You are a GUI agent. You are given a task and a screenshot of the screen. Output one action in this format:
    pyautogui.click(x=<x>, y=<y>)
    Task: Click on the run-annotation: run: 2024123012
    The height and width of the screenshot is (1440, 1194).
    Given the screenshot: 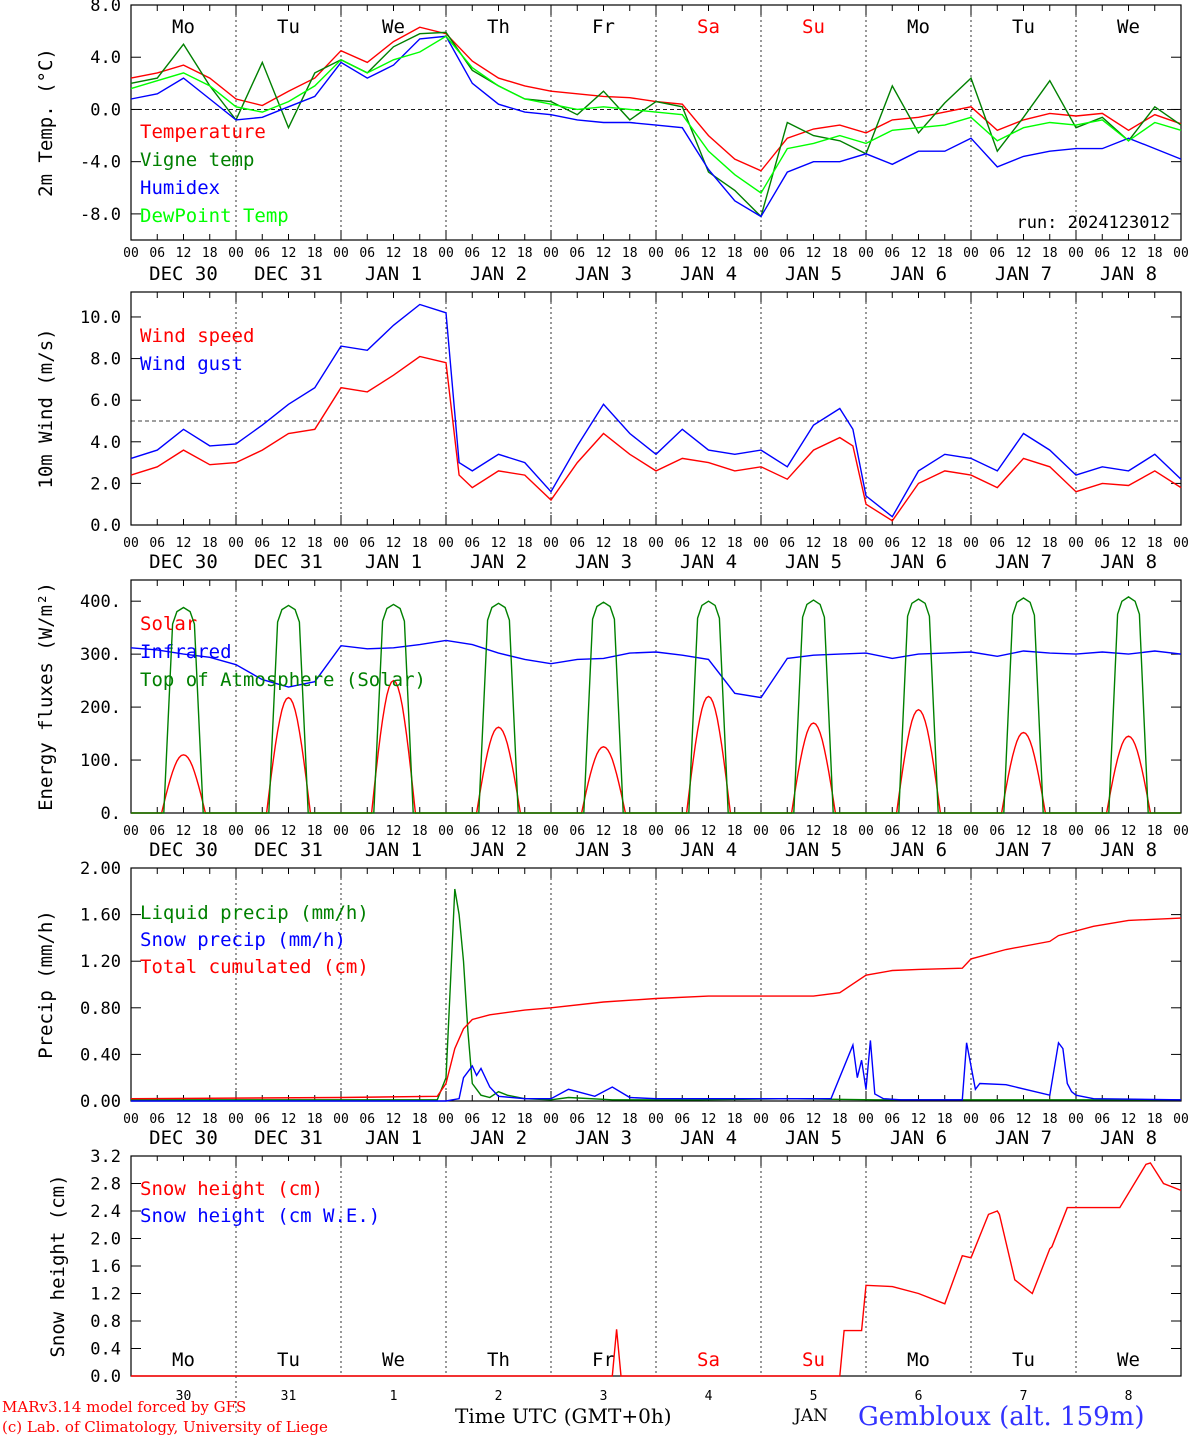 What is the action you would take?
    pyautogui.click(x=1093, y=223)
    